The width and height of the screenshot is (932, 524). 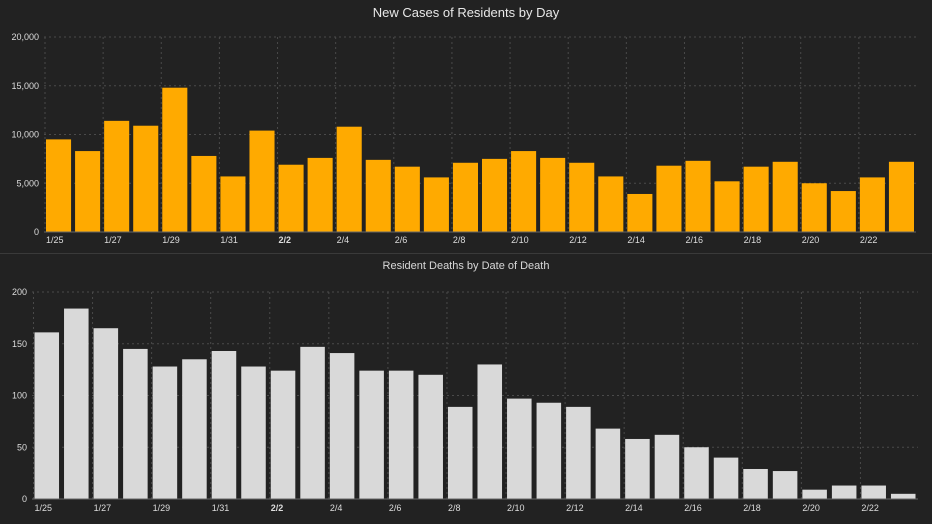 I want to click on cases-x-tick-label: 2/12, so click(x=578, y=240).